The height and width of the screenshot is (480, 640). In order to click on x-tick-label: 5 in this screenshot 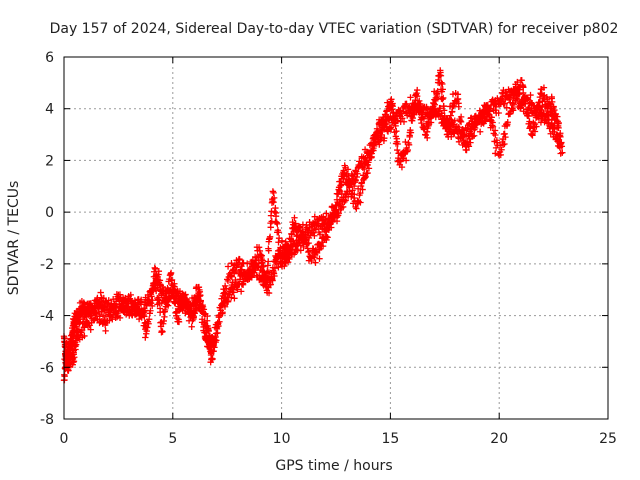, I will do `click(172, 439)`.